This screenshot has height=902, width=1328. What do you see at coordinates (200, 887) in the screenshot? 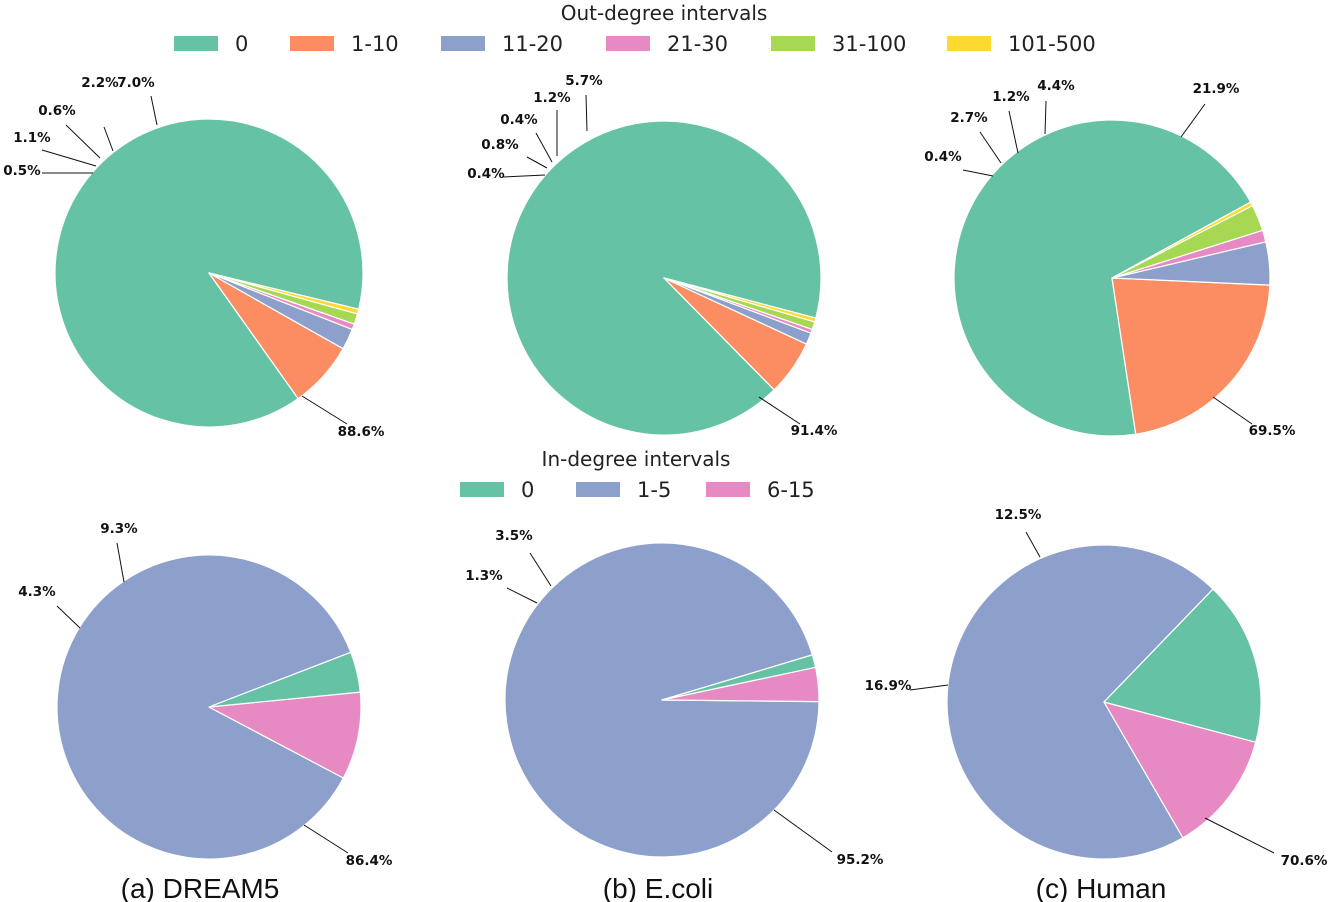
I see `caption-dream5: (a) DREAM5` at bounding box center [200, 887].